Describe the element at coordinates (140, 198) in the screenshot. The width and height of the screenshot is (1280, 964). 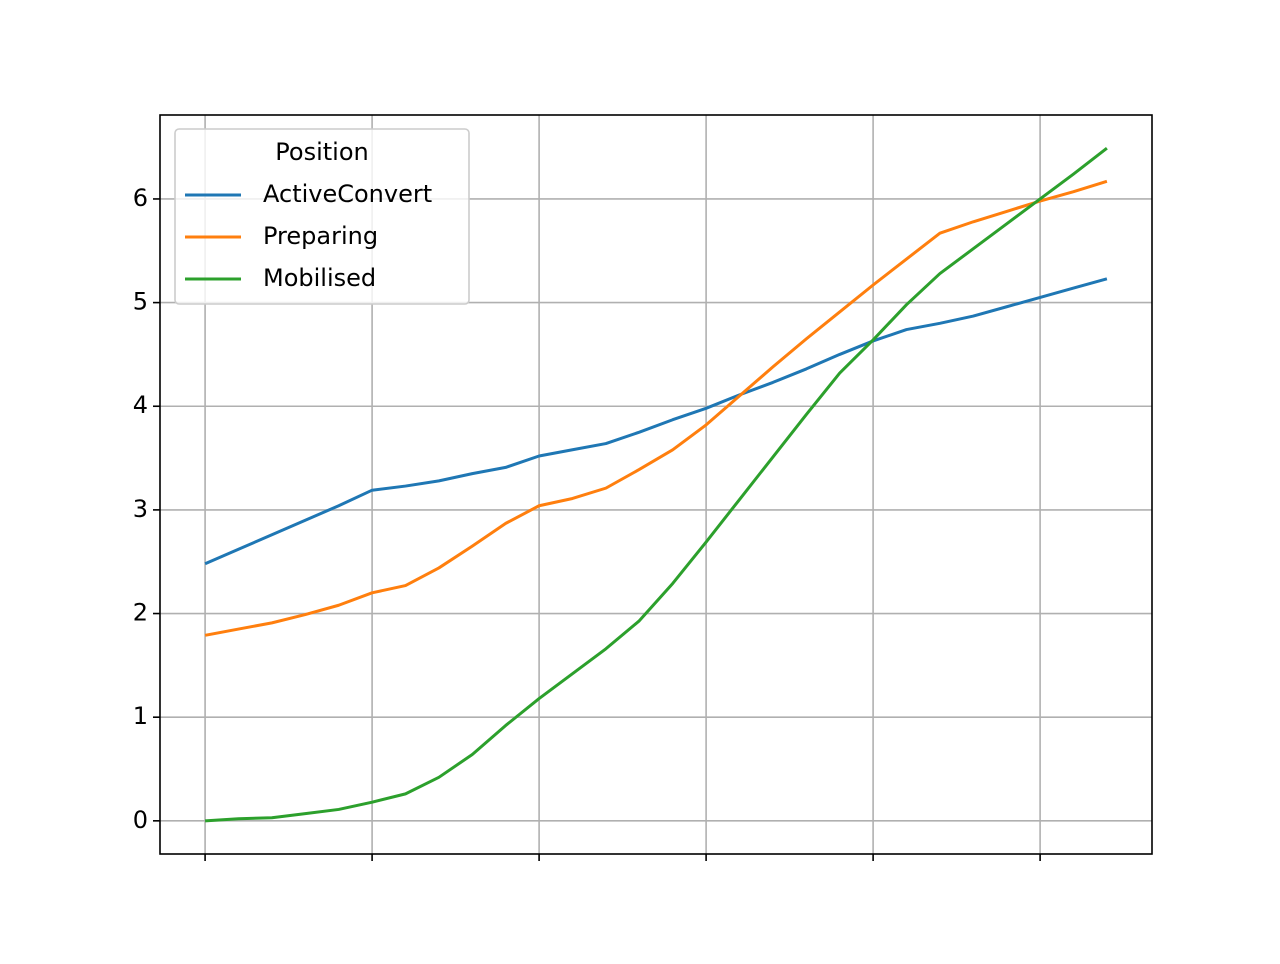
I see `y-tick-label: 6` at that location.